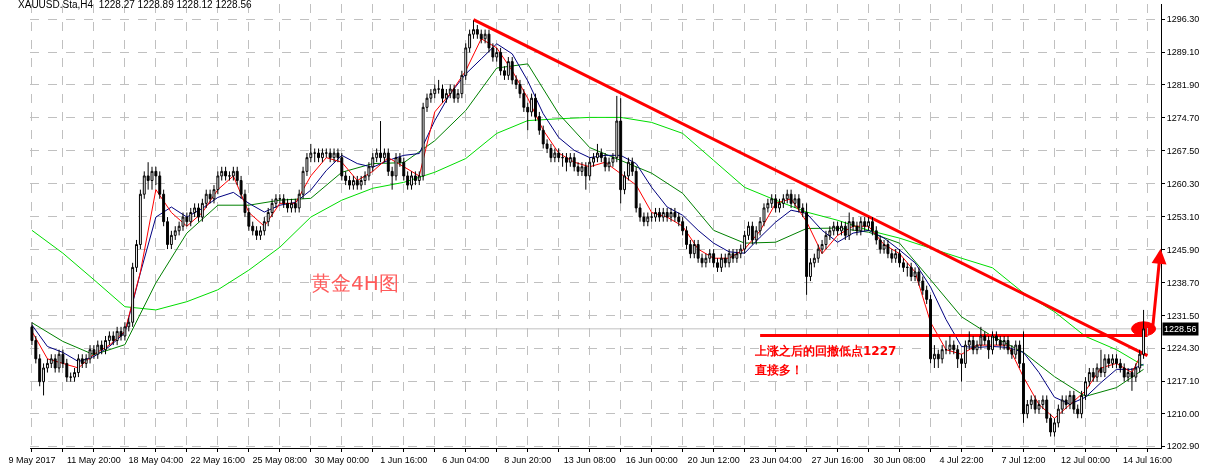 Image resolution: width=1205 pixels, height=468 pixels. What do you see at coordinates (1183, 282) in the screenshot?
I see `y-tick-label: 1238.70` at bounding box center [1183, 282].